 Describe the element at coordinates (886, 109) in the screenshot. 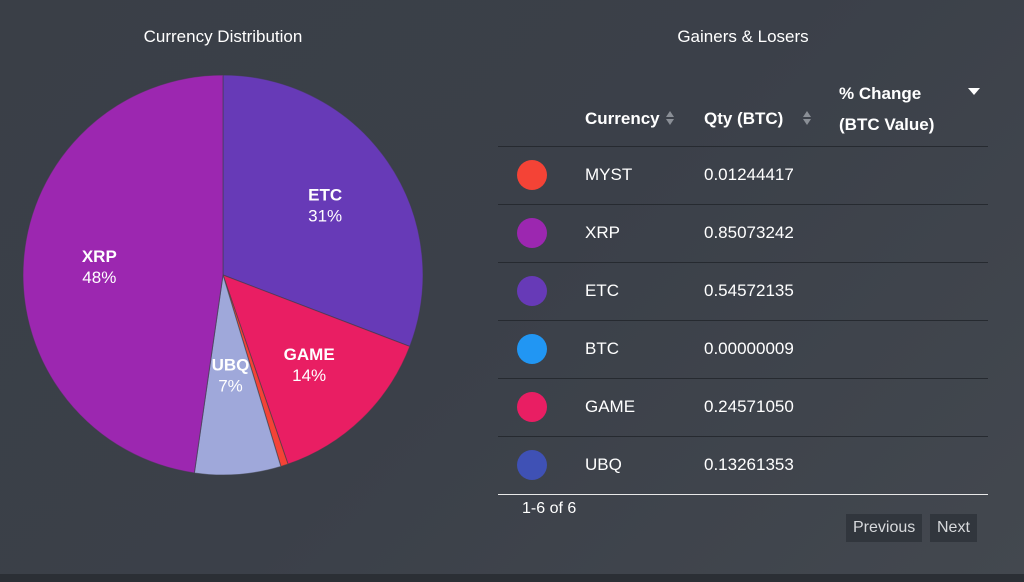

I see `column-header-change: % Change (BTC Value)` at that location.